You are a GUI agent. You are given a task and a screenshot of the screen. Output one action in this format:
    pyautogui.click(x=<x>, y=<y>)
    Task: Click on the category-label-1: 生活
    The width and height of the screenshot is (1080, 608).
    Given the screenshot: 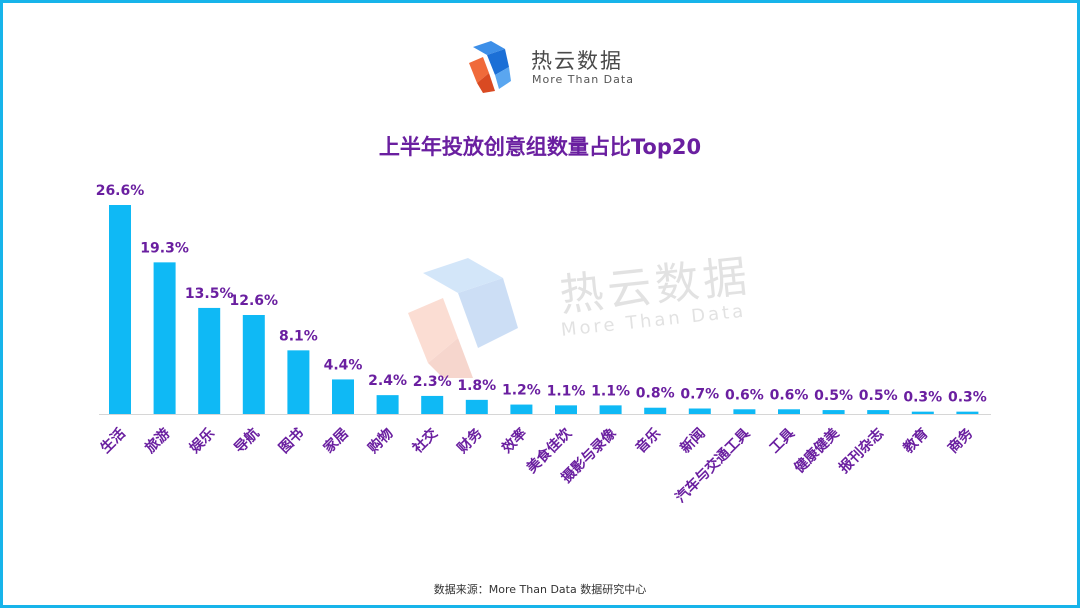 What is the action you would take?
    pyautogui.click(x=113, y=441)
    